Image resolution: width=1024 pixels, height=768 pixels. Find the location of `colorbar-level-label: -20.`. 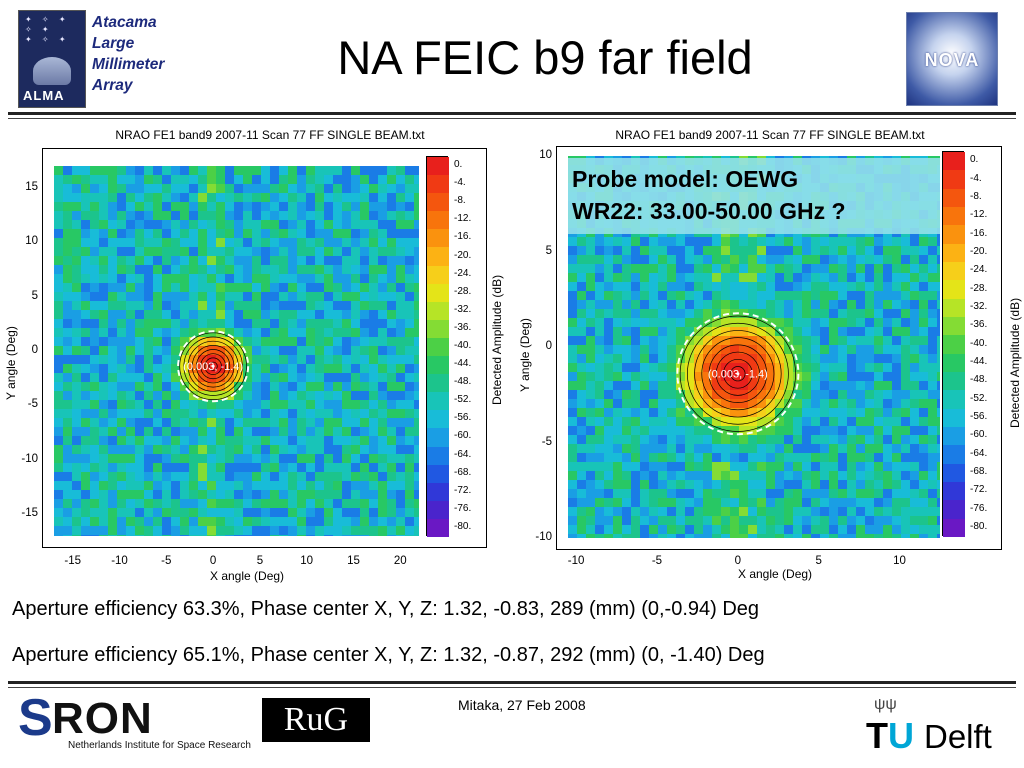

colorbar-level-label: -20. is located at coordinates (979, 251).